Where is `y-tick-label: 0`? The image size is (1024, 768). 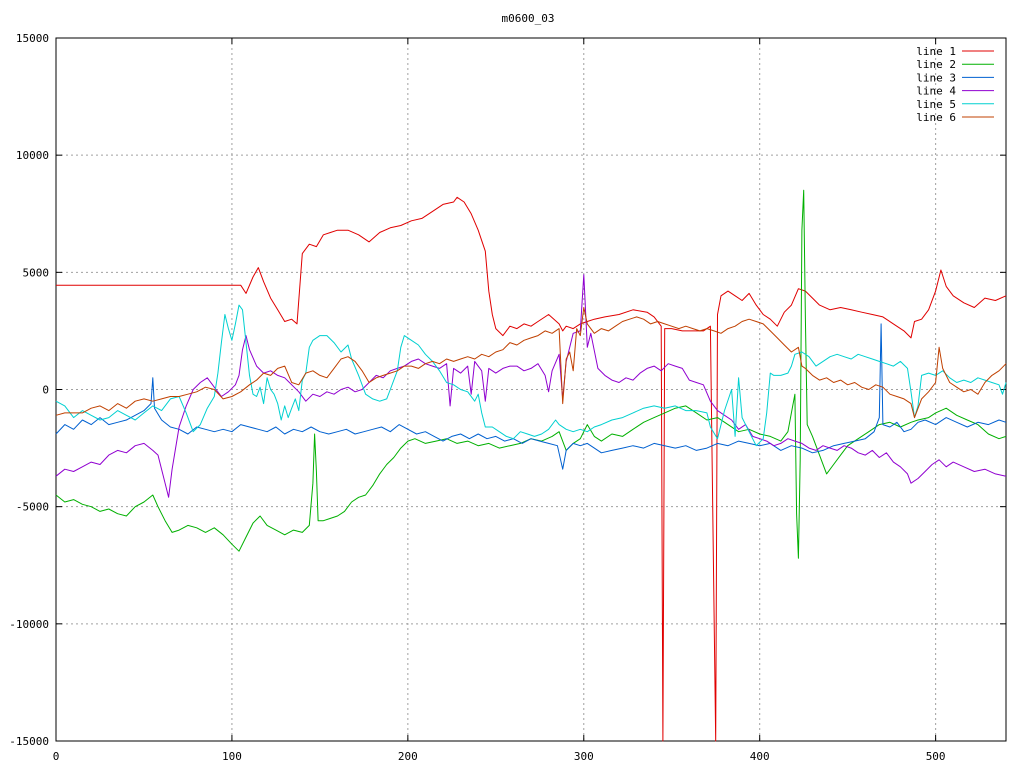
y-tick-label: 0 is located at coordinates (45, 390).